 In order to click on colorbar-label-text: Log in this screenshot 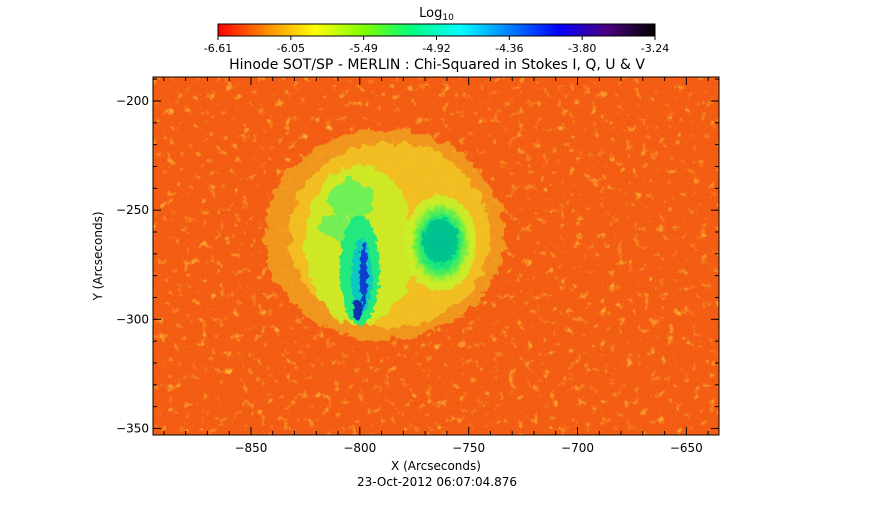, I will do `click(430, 13)`.